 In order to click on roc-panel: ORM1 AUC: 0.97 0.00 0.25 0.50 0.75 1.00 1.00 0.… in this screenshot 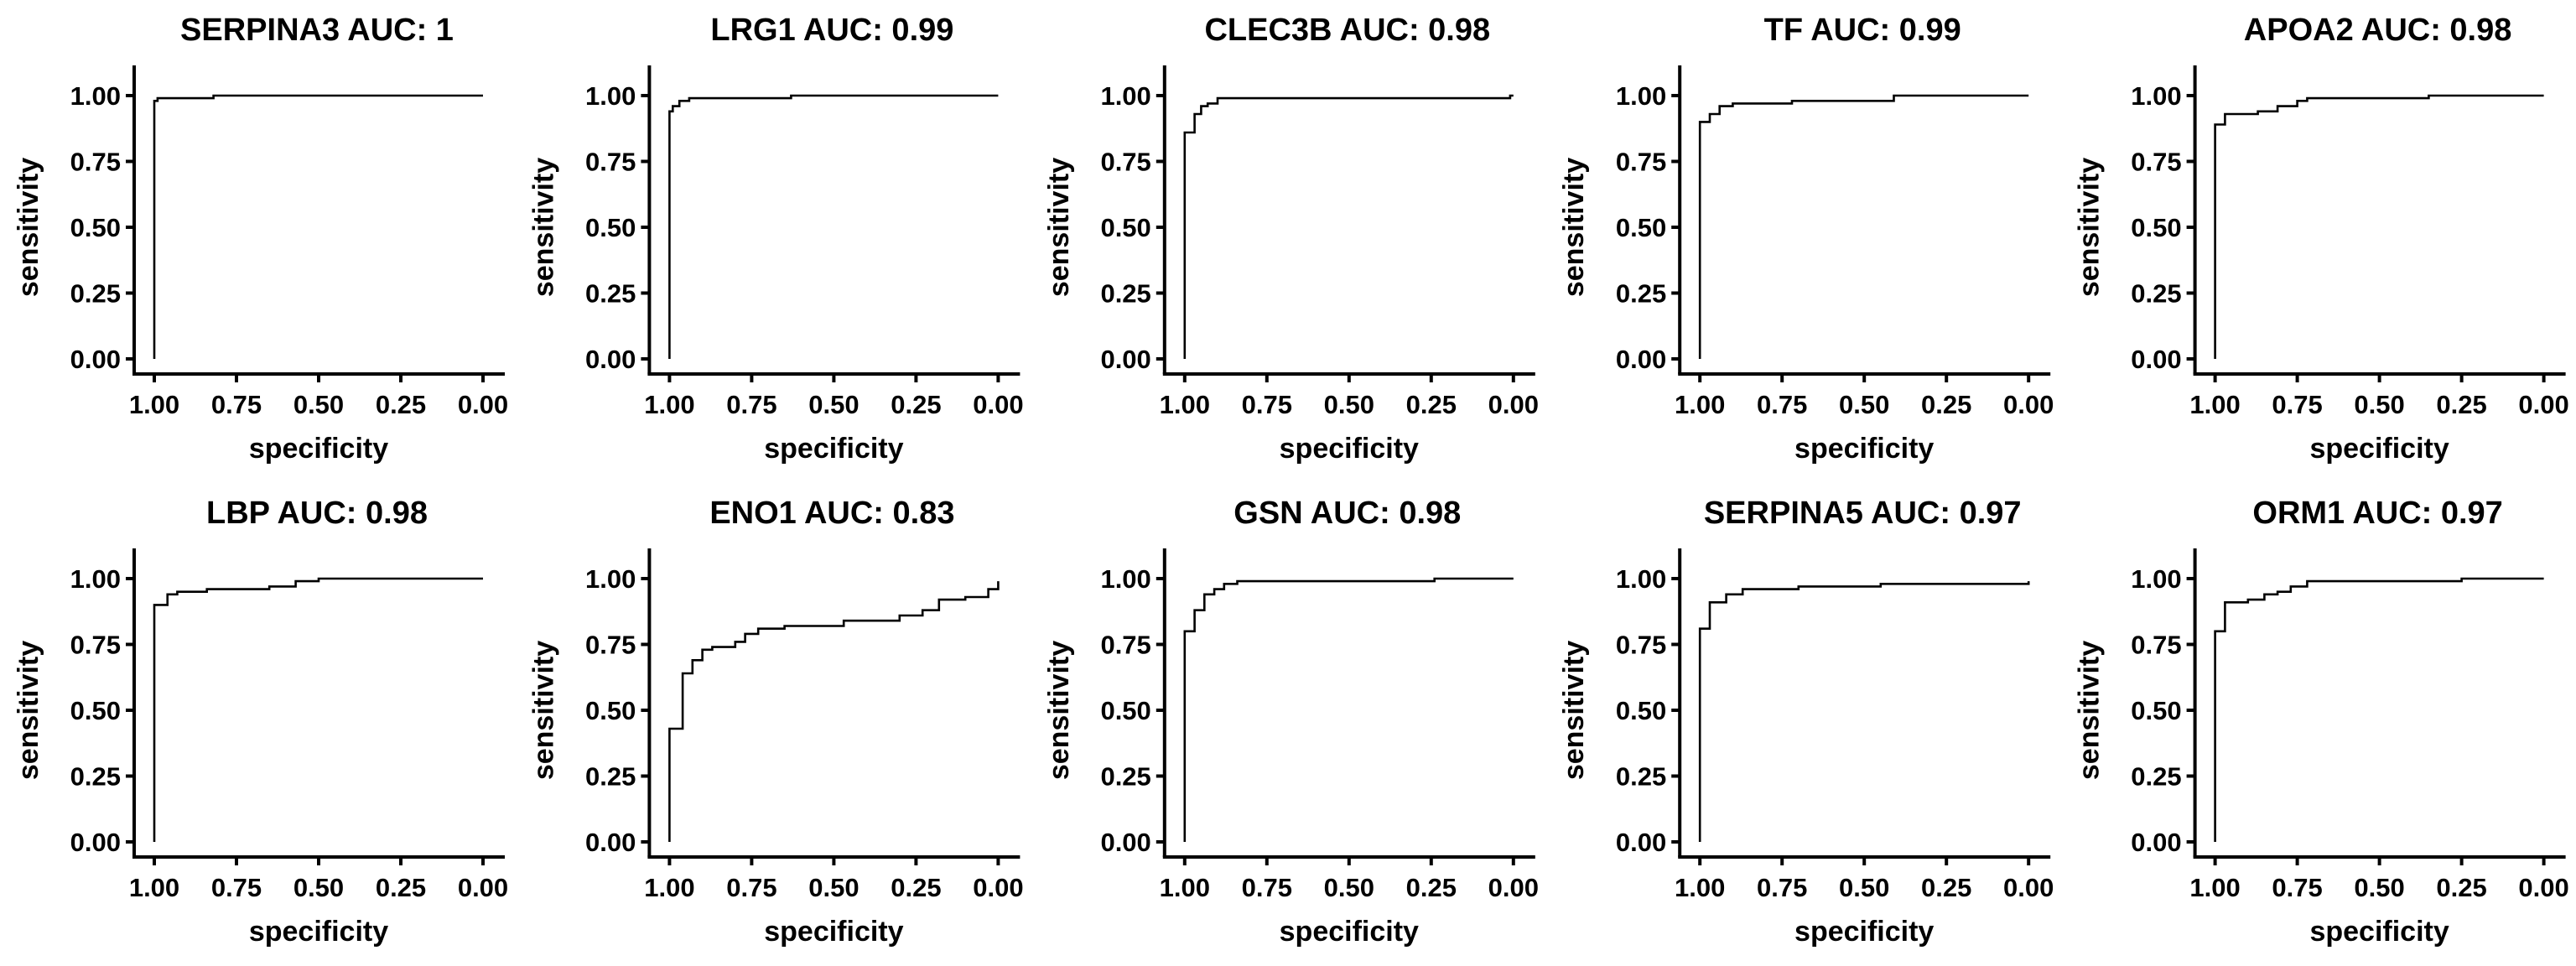, I will do `click(2321, 722)`.